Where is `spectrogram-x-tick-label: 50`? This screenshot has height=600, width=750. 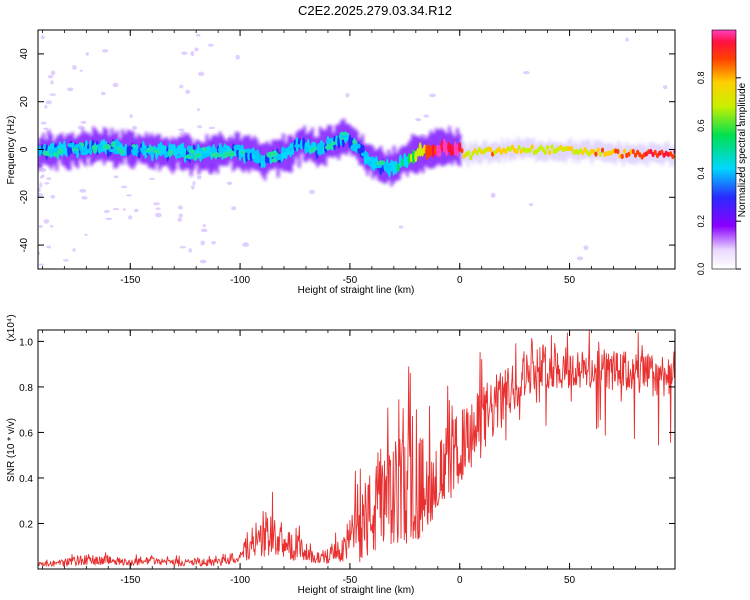
spectrogram-x-tick-label: 50 is located at coordinates (570, 280).